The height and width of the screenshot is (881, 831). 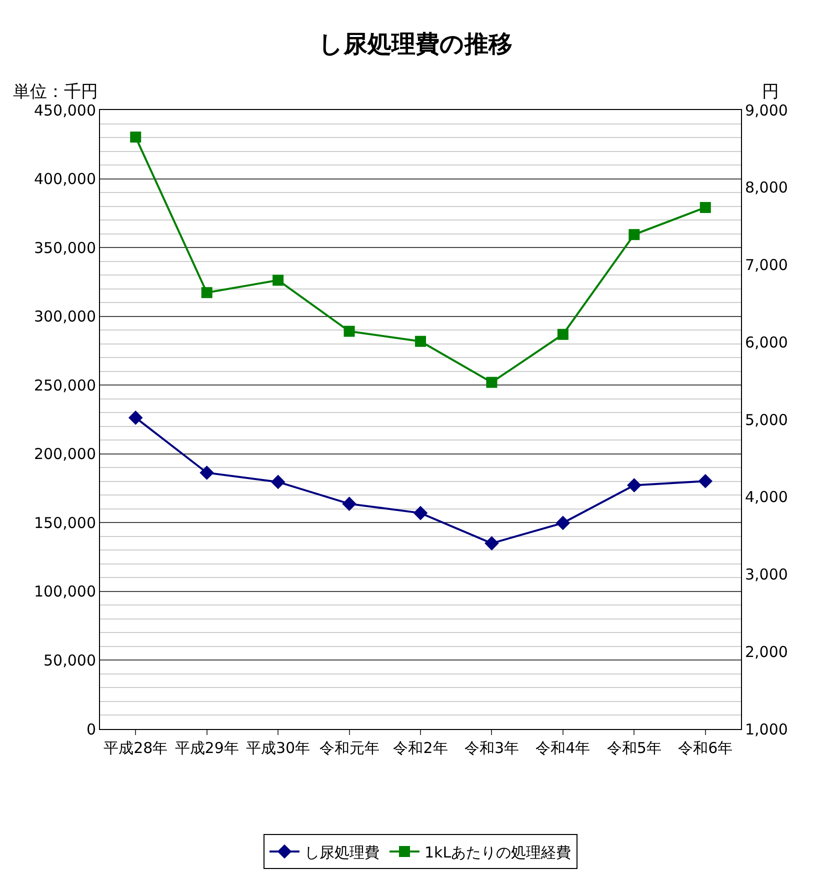 What do you see at coordinates (766, 575) in the screenshot?
I see `y2-tick-label: 3,000` at bounding box center [766, 575].